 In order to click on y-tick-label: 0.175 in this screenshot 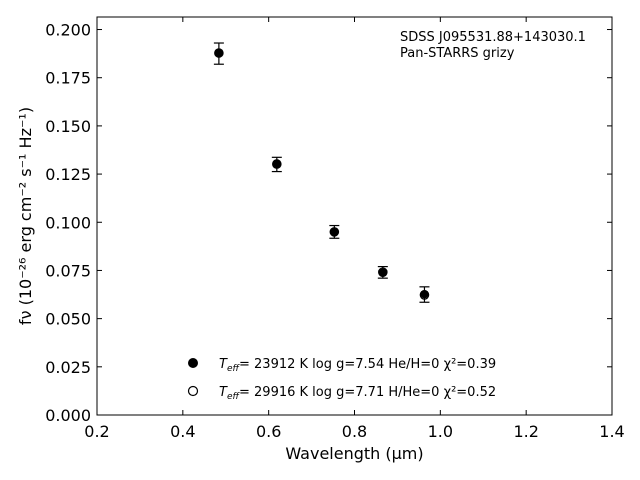, I will do `click(68, 78)`.